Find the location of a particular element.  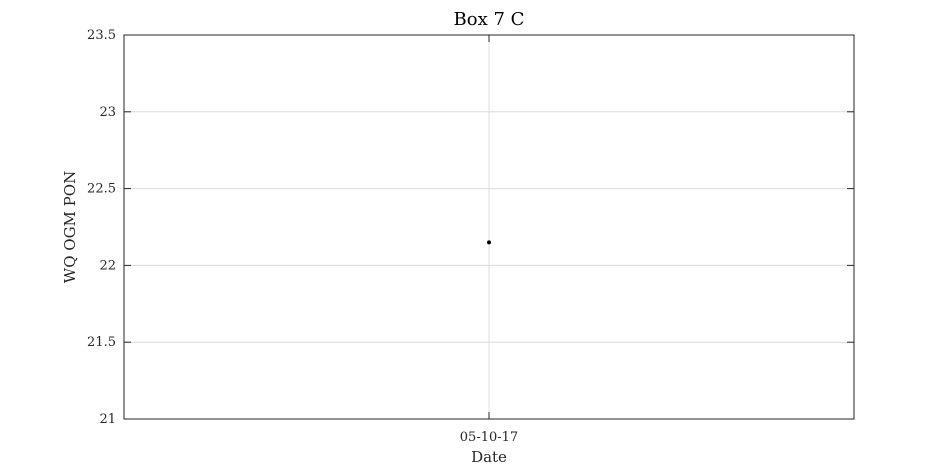

data-points is located at coordinates (489, 242).